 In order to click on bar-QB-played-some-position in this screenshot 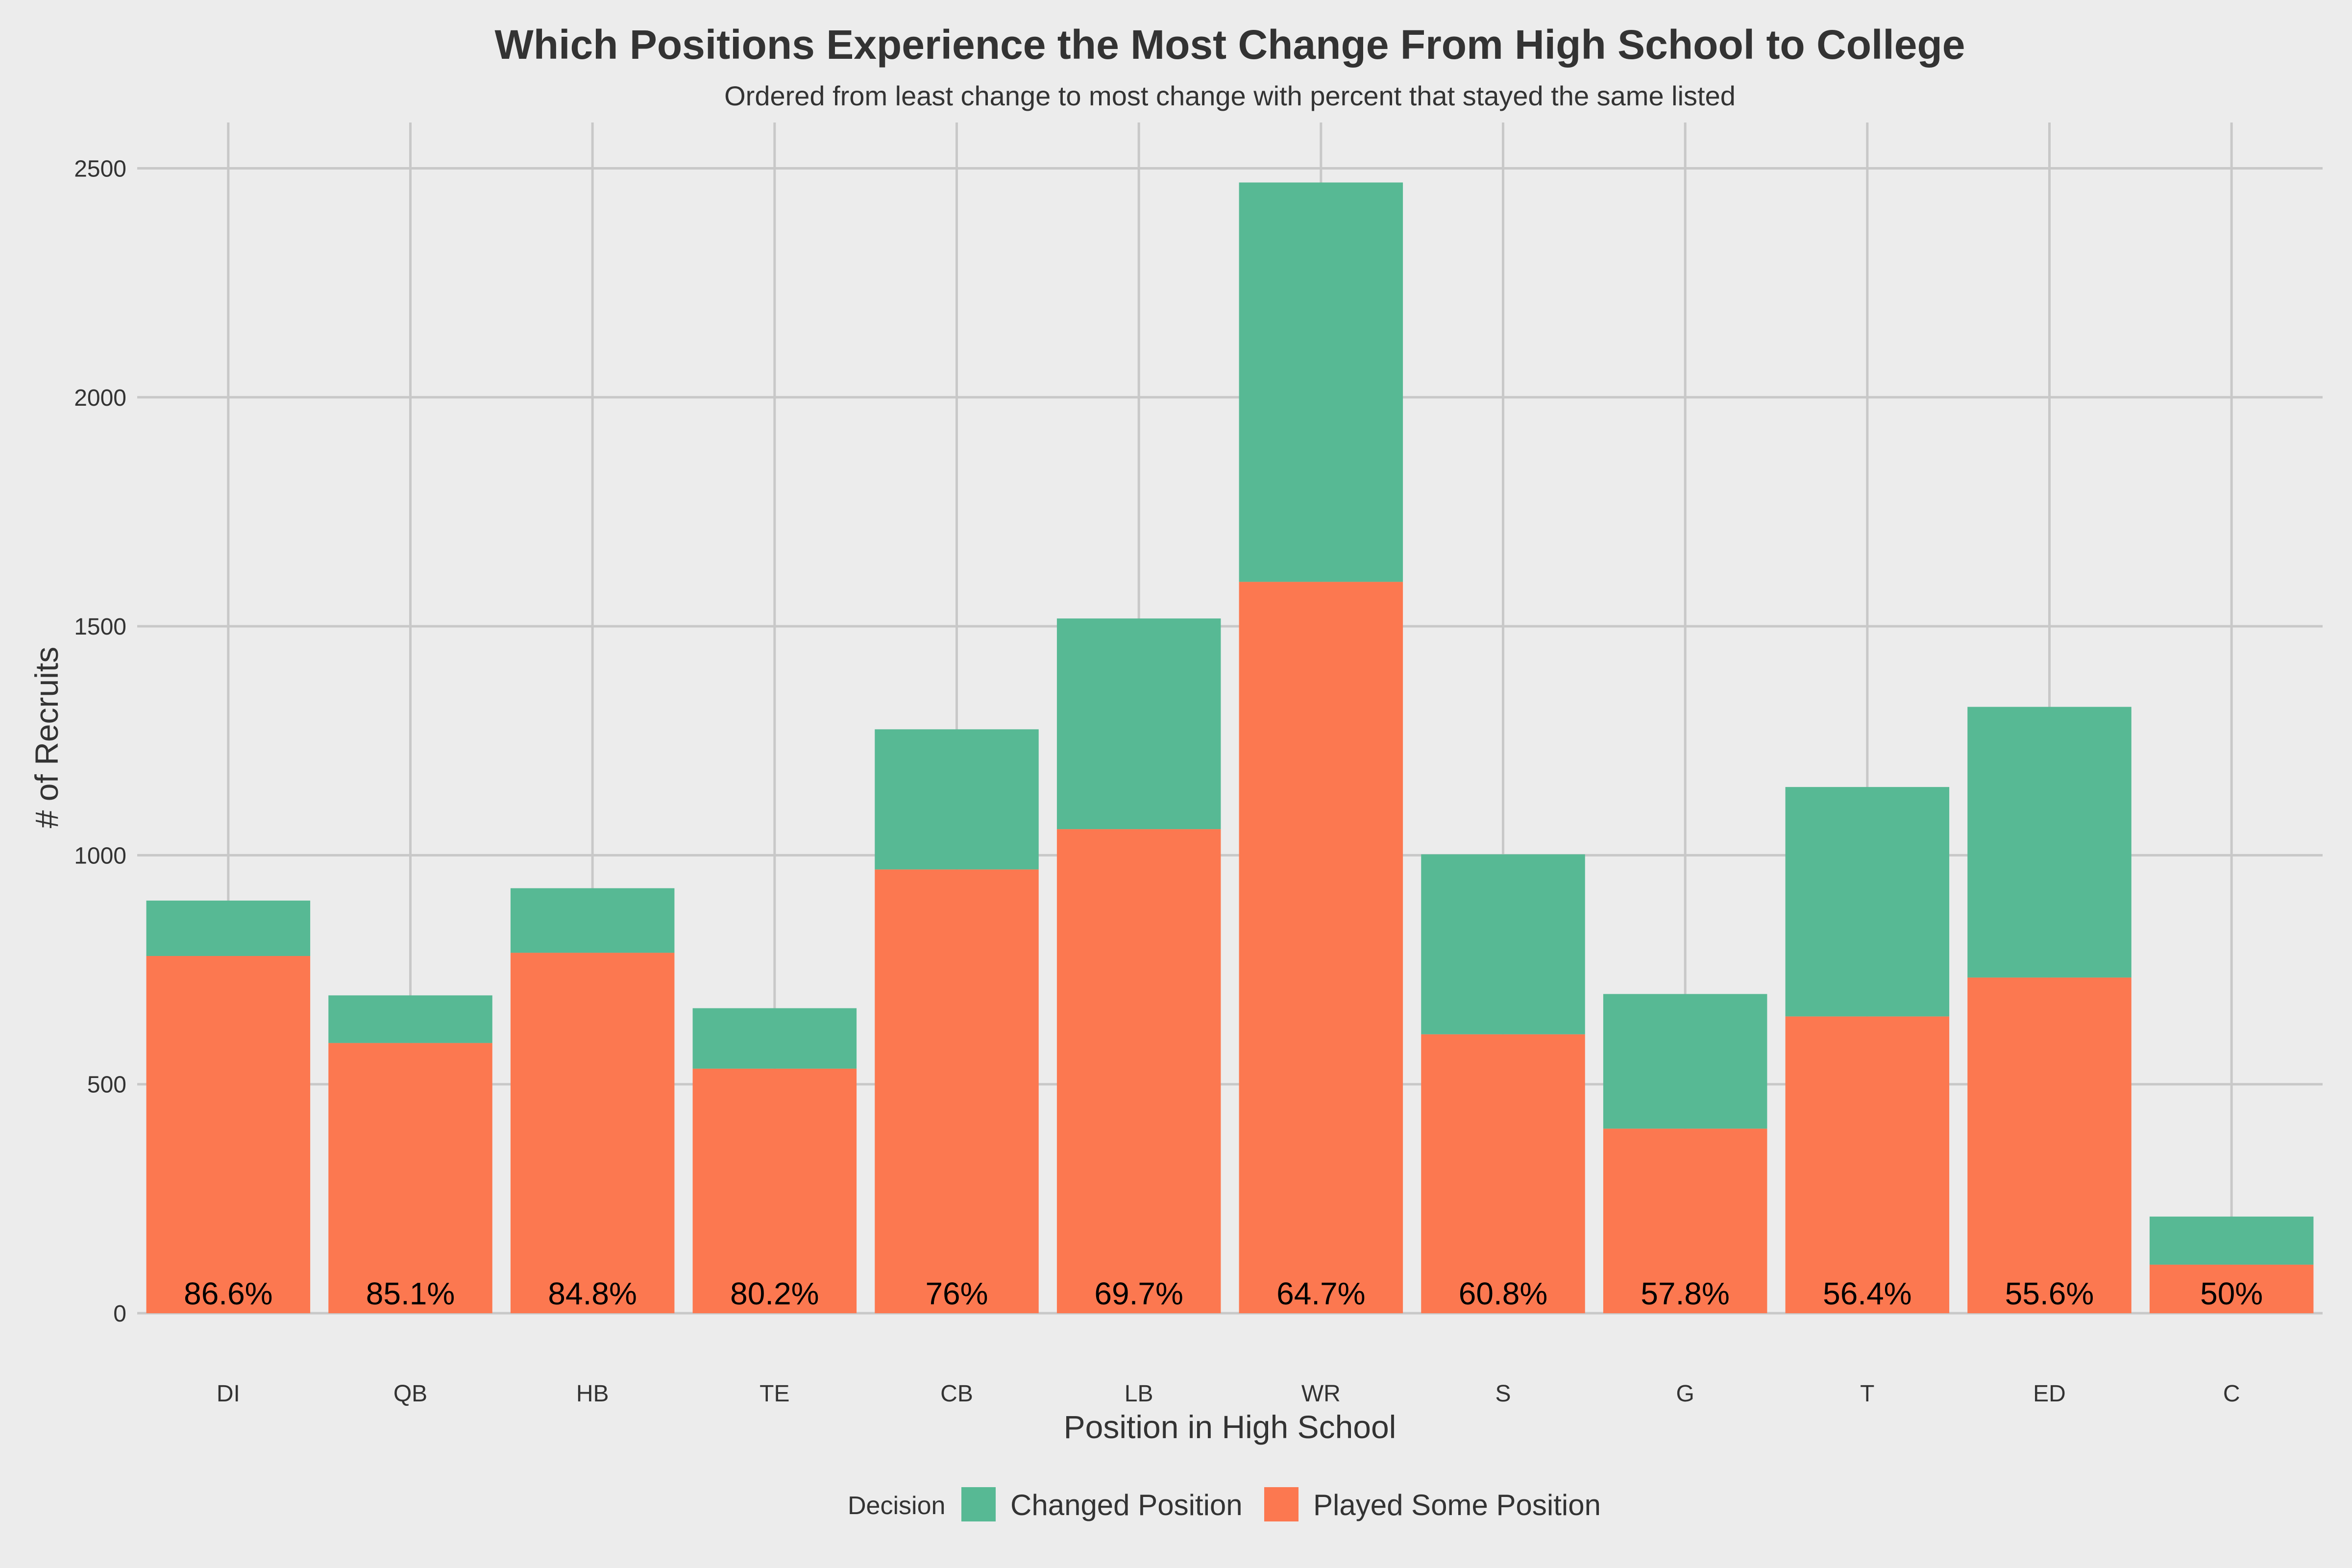, I will do `click(410, 1178)`.